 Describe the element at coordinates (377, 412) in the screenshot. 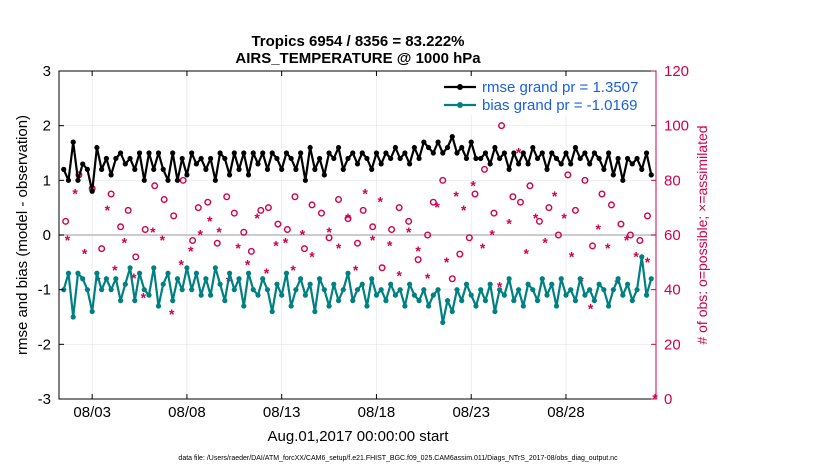

I see `x-tick-label: 08/18` at that location.